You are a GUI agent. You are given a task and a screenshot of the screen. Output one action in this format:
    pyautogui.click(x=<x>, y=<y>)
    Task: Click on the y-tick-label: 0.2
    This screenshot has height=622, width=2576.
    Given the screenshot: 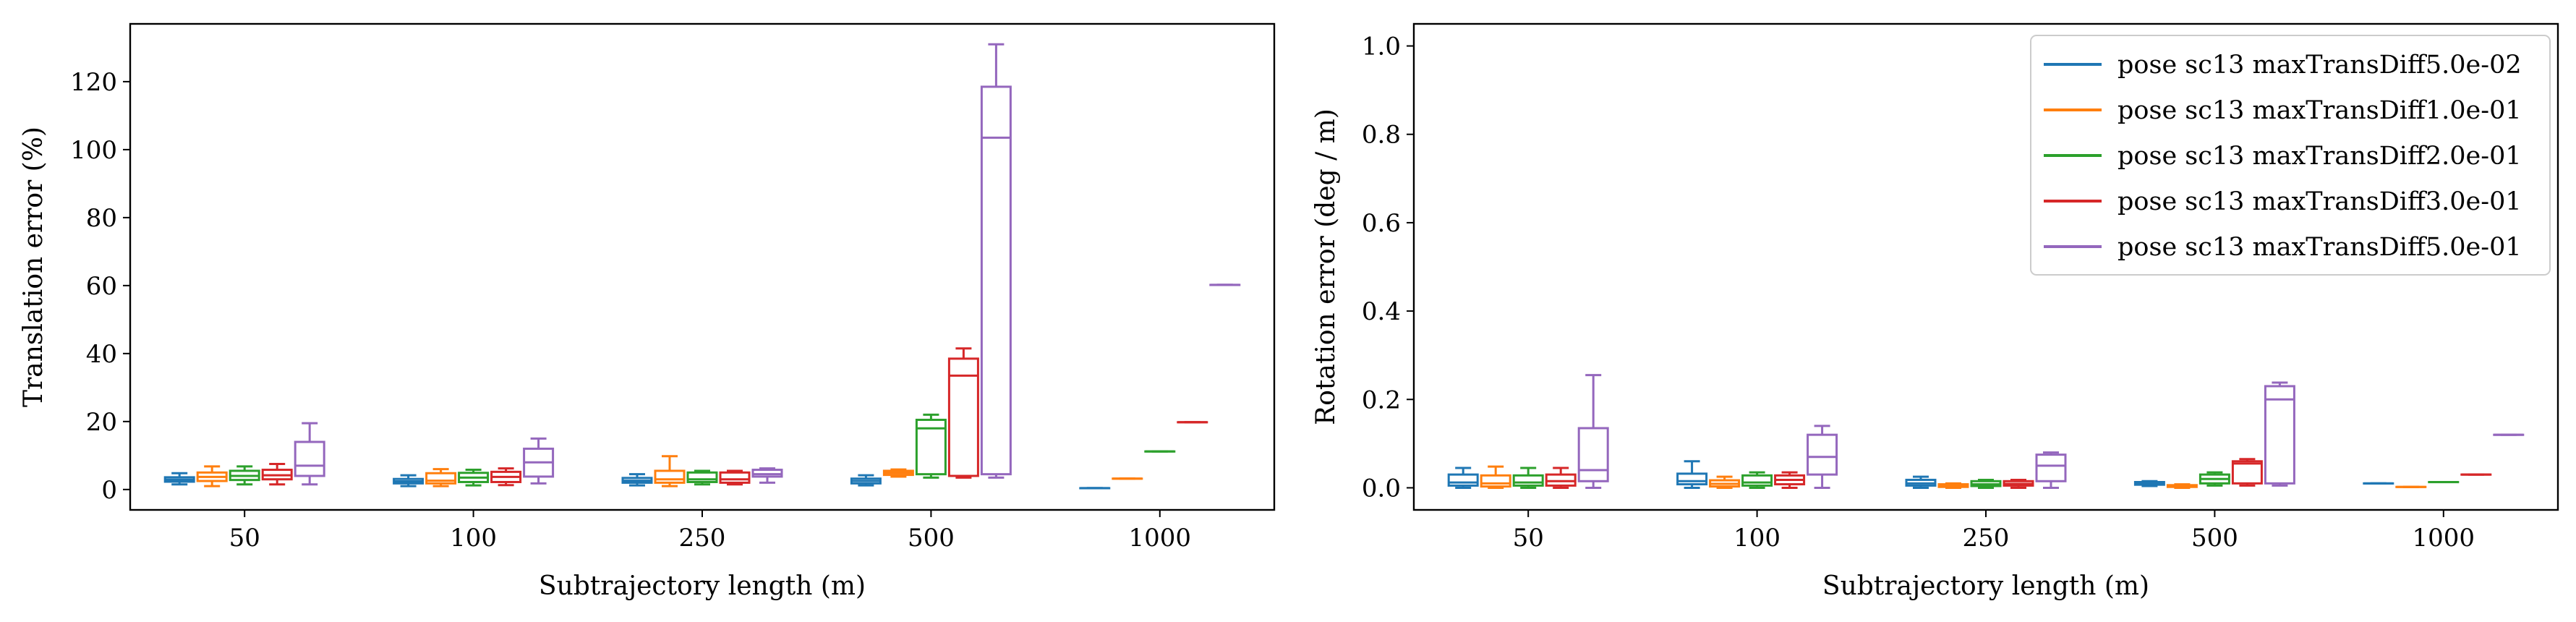 What is the action you would take?
    pyautogui.click(x=1381, y=399)
    